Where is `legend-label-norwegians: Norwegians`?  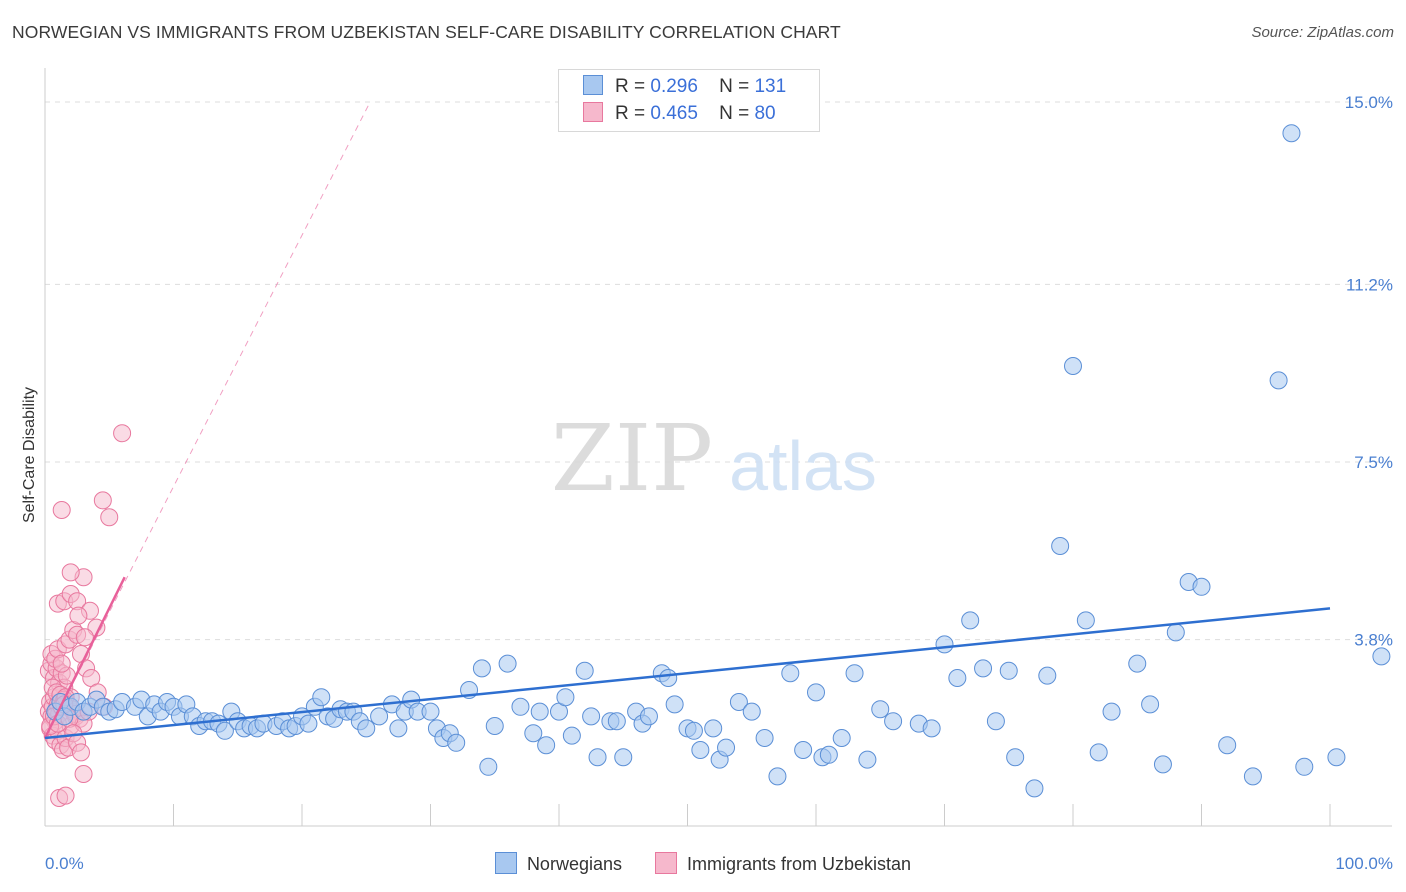
legend-label-norwegians: Norwegians is located at coordinates (574, 864).